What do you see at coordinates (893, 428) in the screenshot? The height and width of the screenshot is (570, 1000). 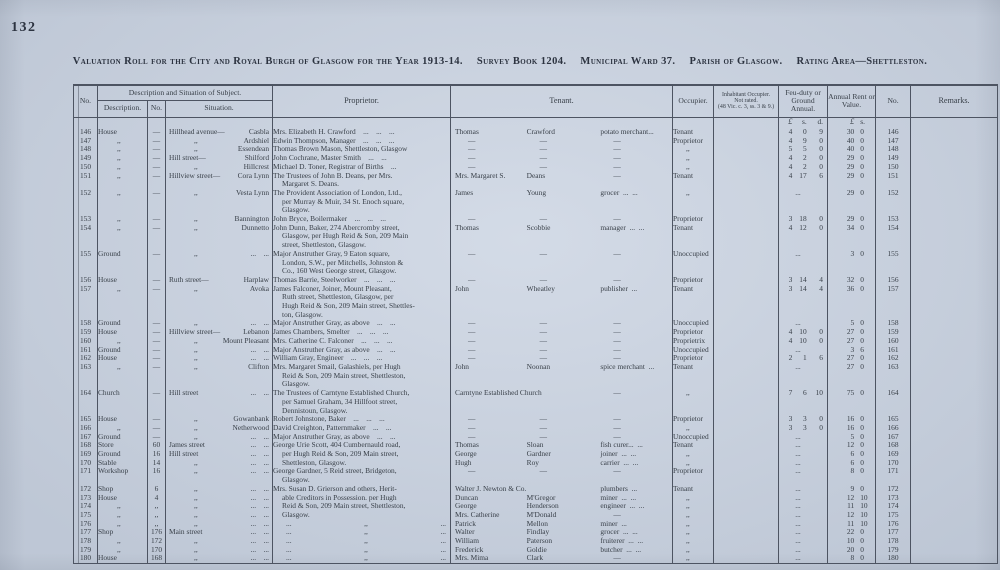 I see `cell-entry-no-right: 166` at bounding box center [893, 428].